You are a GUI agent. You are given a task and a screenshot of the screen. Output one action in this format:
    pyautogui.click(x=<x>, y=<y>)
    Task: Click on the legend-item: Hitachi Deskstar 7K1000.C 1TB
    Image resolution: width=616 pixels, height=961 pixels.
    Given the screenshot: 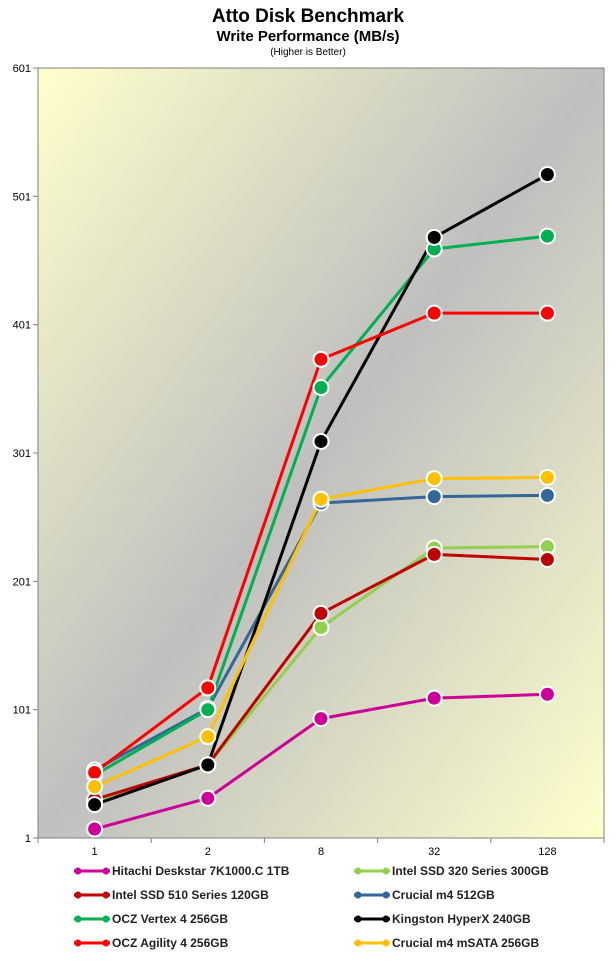 What is the action you would take?
    pyautogui.click(x=181, y=871)
    